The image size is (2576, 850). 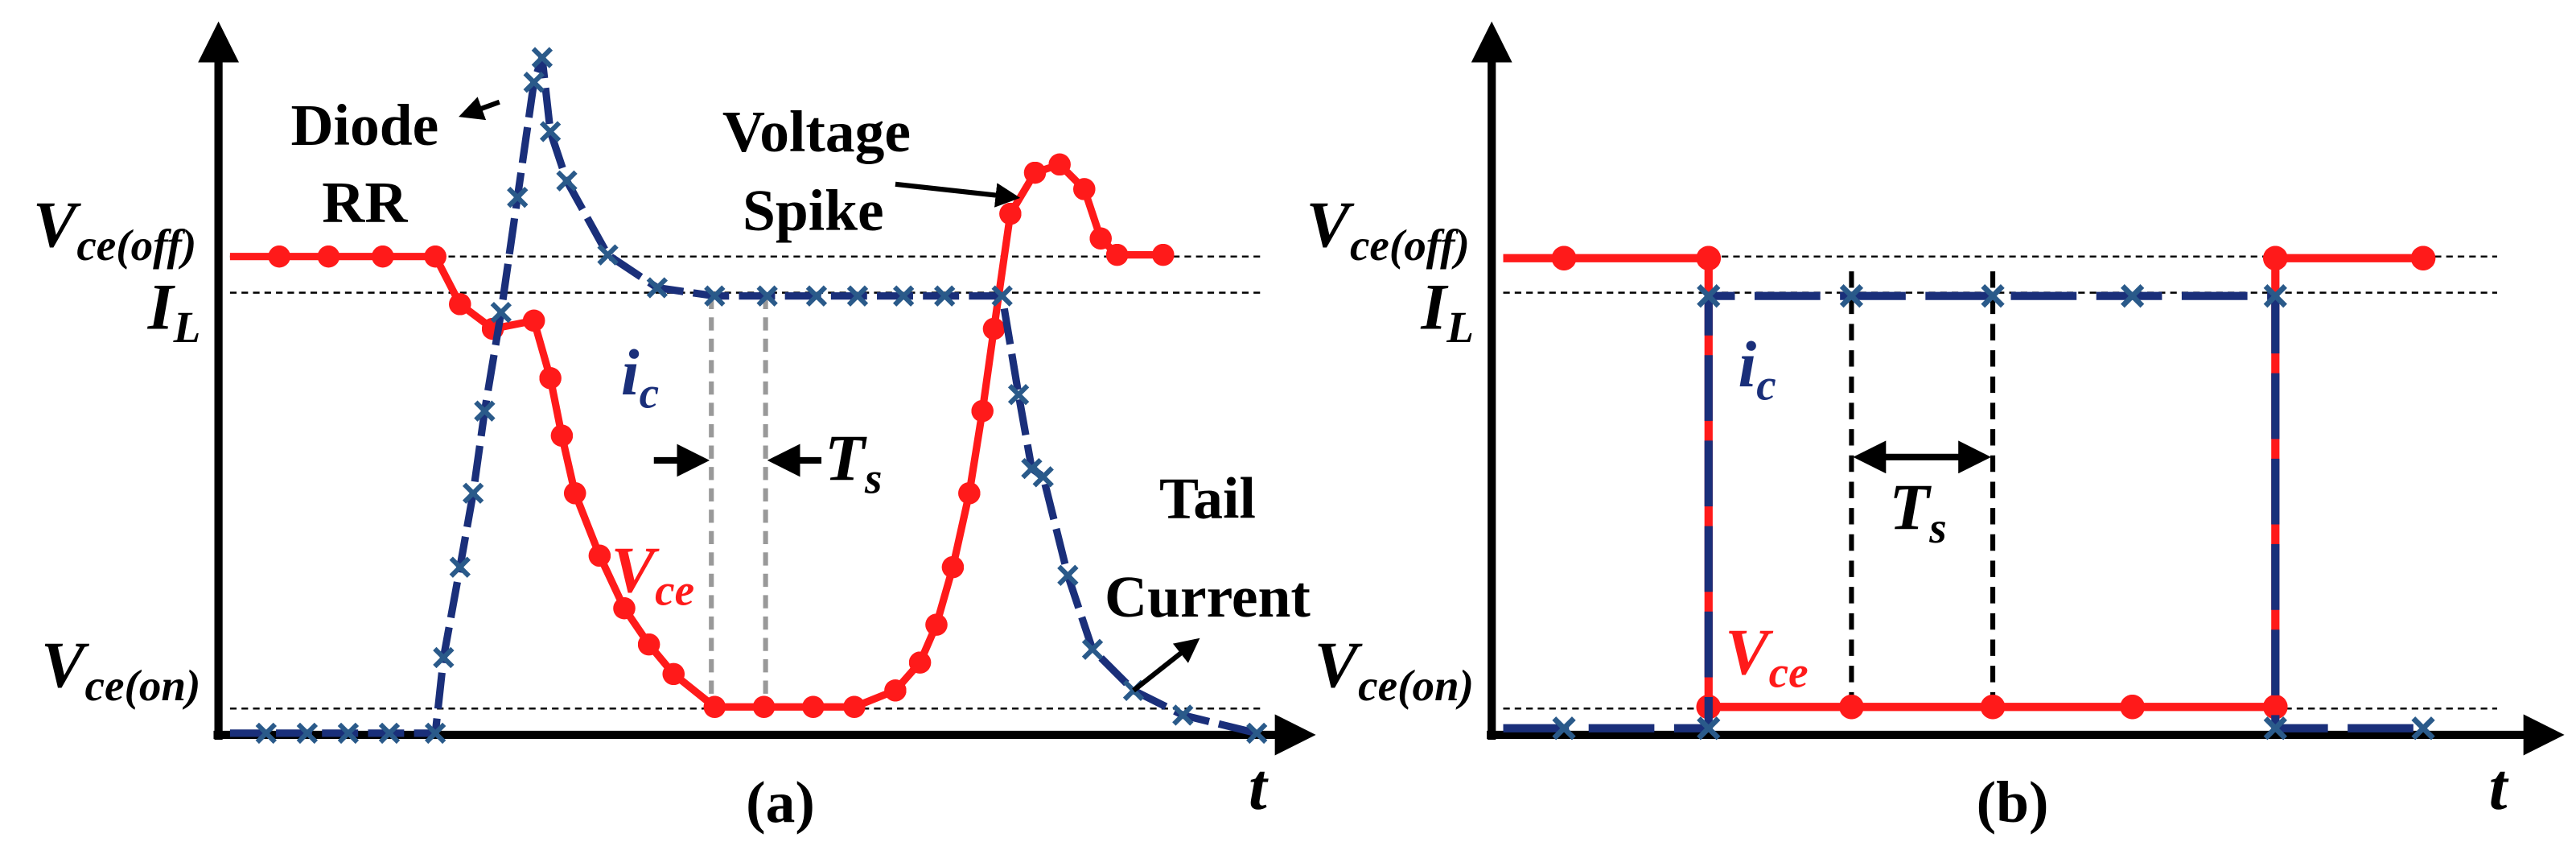 I want to click on ts-guides, so click(x=738, y=502).